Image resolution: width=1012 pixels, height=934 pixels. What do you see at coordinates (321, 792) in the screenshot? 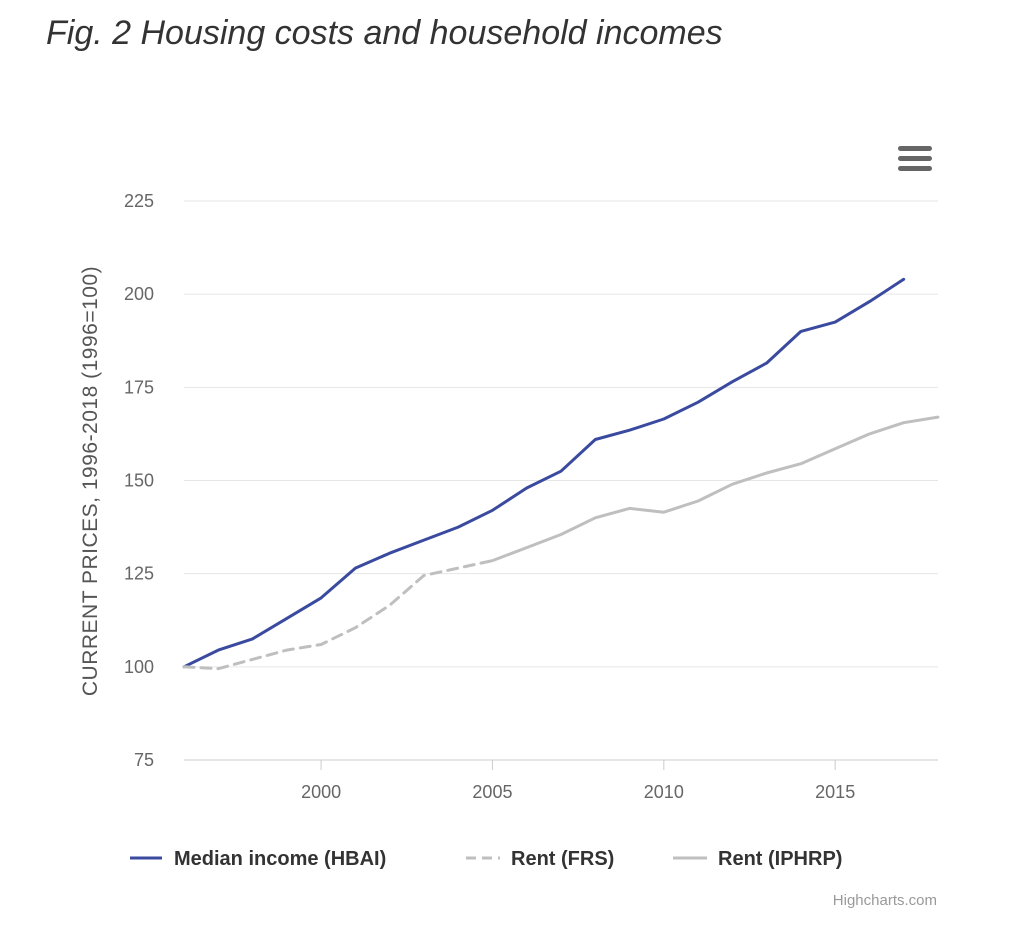
I see `x-tick-label: 2000` at bounding box center [321, 792].